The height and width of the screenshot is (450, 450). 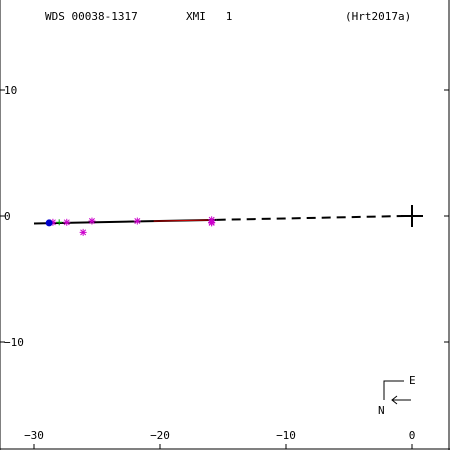 I want to click on linear-fit-line, so click(x=219, y=220).